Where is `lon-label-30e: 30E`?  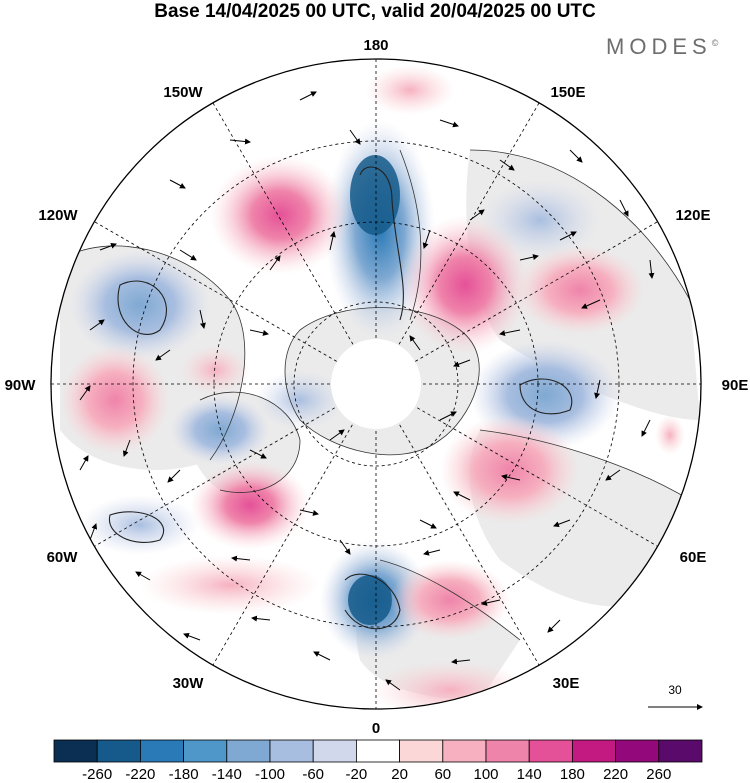
lon-label-30e: 30E is located at coordinates (566, 683).